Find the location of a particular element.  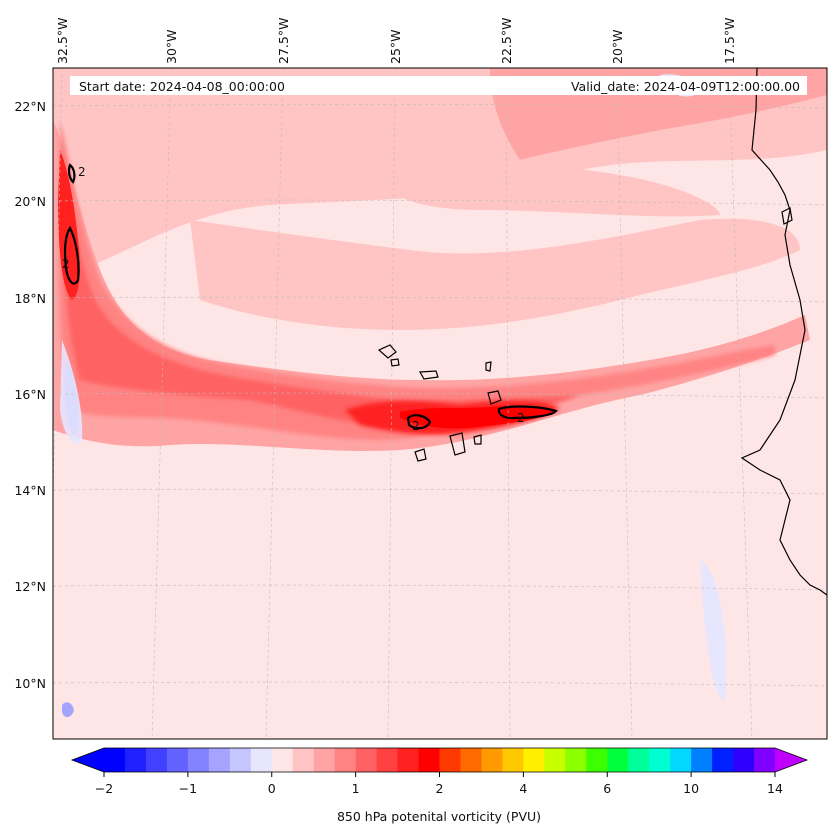

lon-label: 27.5°W is located at coordinates (283, 41).